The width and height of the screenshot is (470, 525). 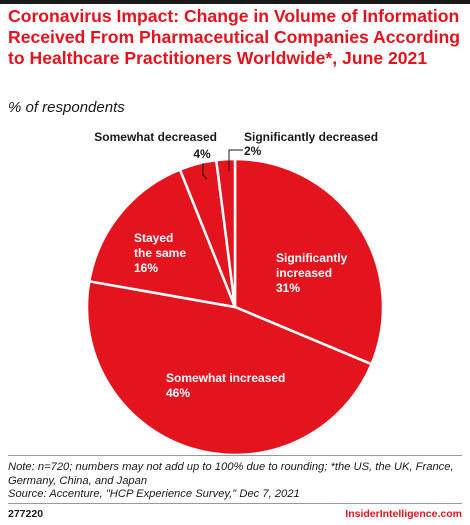 What do you see at coordinates (312, 258) in the screenshot?
I see `slice-label-1: Significantly` at bounding box center [312, 258].